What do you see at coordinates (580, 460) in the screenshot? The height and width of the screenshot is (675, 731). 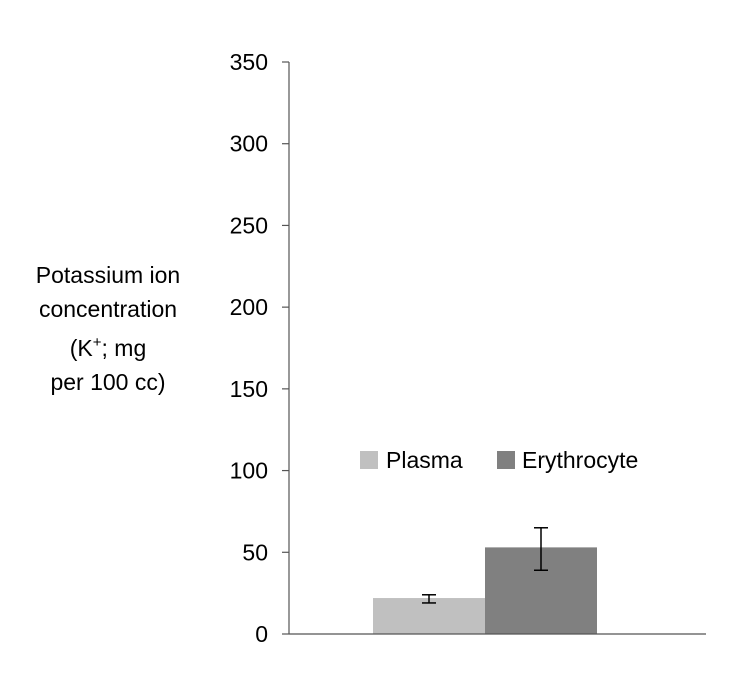 I see `legend-label-erythrocyte: Erythrocyte` at bounding box center [580, 460].